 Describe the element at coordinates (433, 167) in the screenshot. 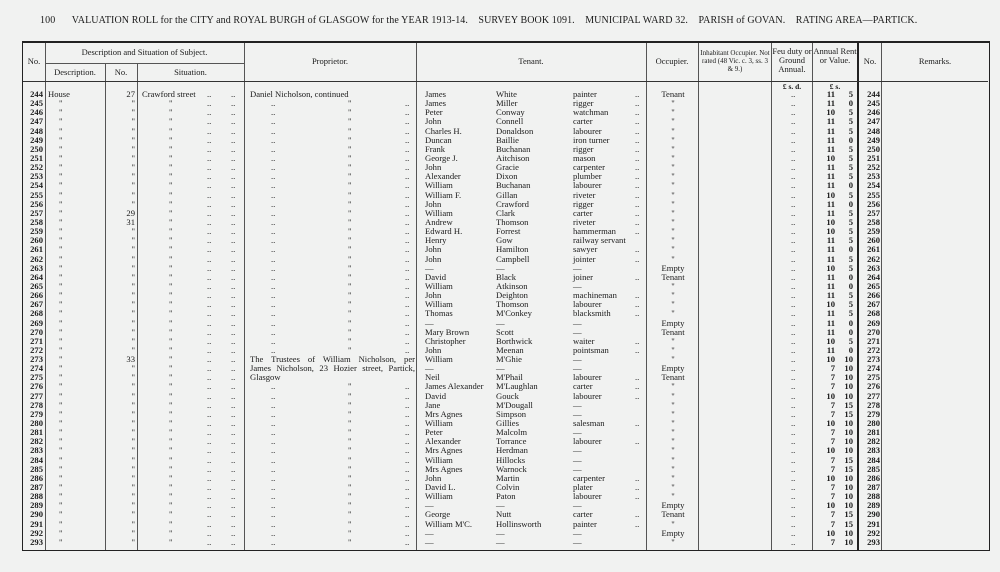

I see `tenant-first-name: John` at that location.